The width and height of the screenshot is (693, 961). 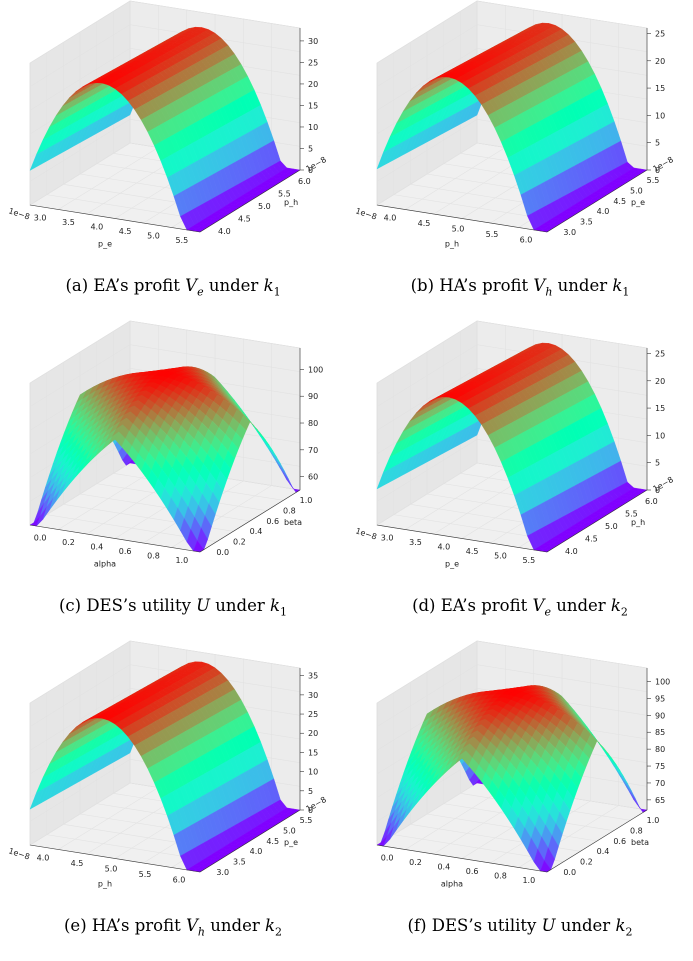 I want to click on surface-e, so click(x=165, y=767).